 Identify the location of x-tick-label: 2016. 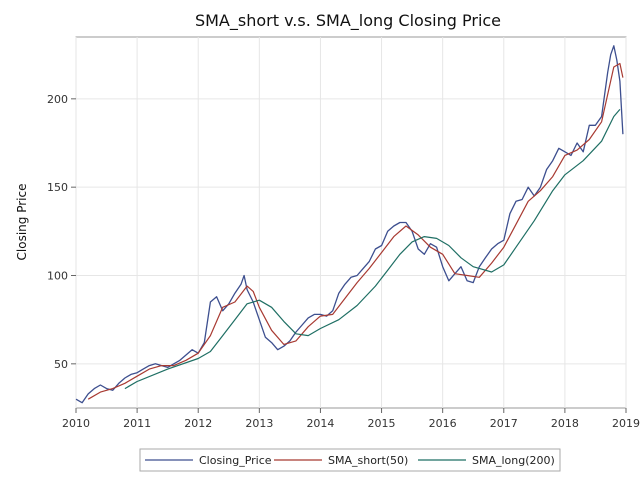
(443, 423).